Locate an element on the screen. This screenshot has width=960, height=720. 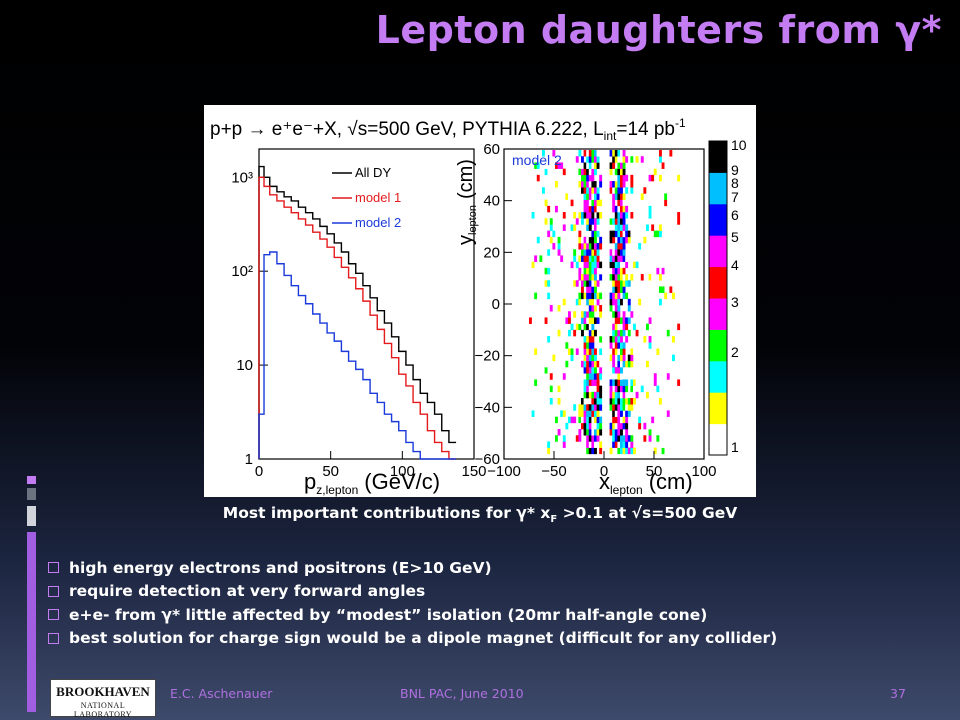
color-scale-label: 1 is located at coordinates (735, 447).